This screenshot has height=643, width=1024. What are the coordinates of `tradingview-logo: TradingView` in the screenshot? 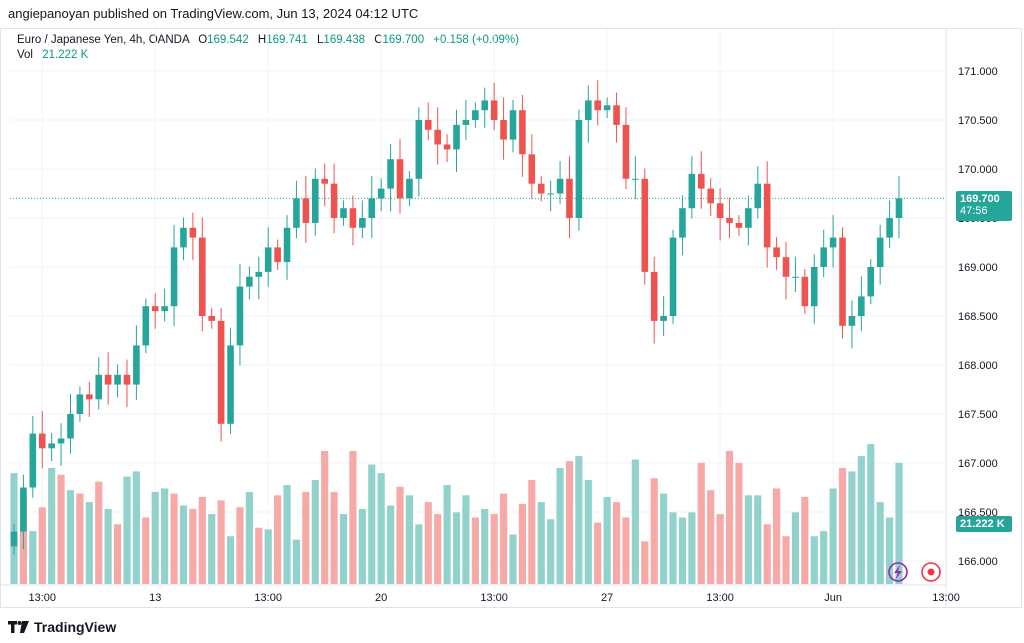 It's located at (62, 627).